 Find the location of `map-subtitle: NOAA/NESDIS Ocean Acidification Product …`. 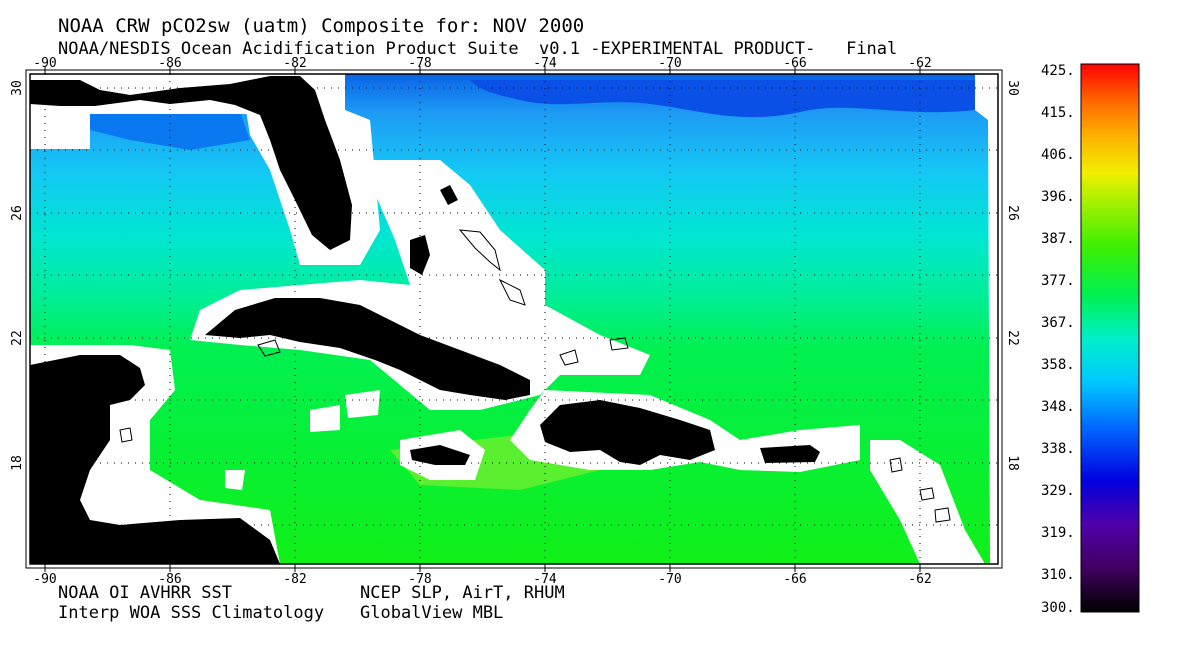

map-subtitle: NOAA/NESDIS Ocean Acidification Product … is located at coordinates (478, 49).